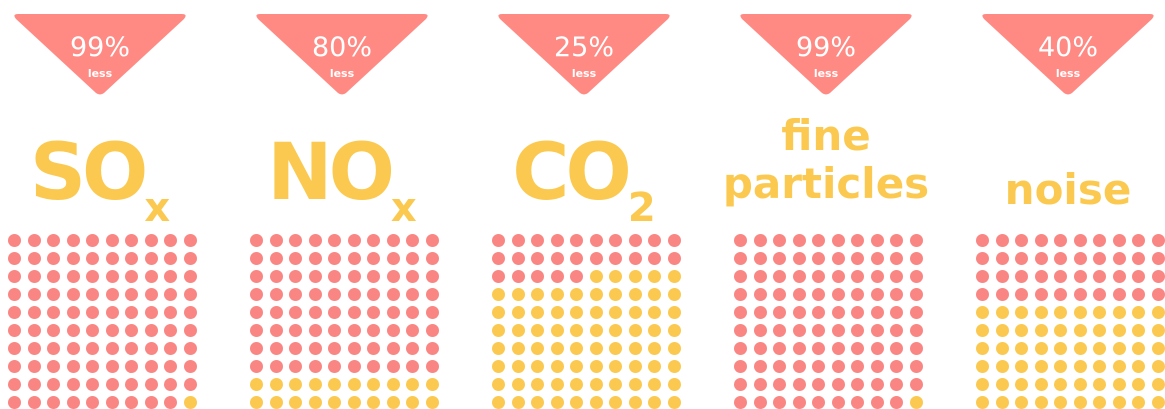 The image size is (1165, 409). What do you see at coordinates (341, 47) in the screenshot?
I see `reduction-percent: 80%` at bounding box center [341, 47].